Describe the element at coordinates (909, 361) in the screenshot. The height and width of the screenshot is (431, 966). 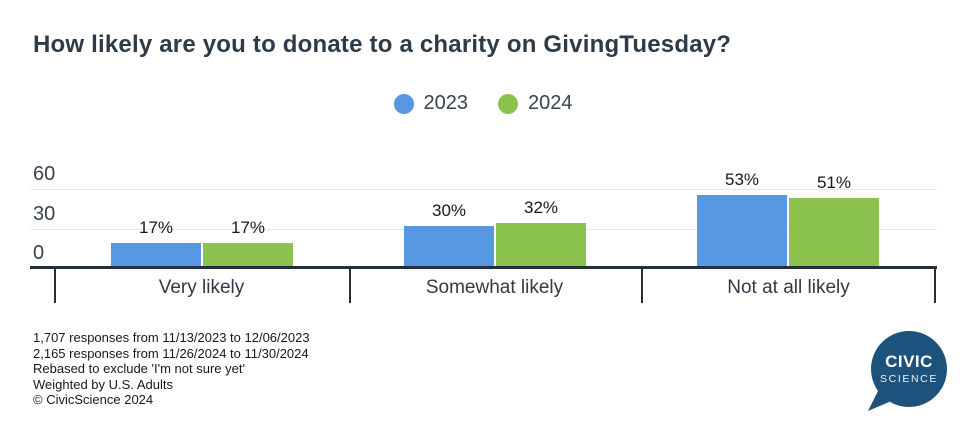
I see `logo-text-civic: CIVIC` at that location.